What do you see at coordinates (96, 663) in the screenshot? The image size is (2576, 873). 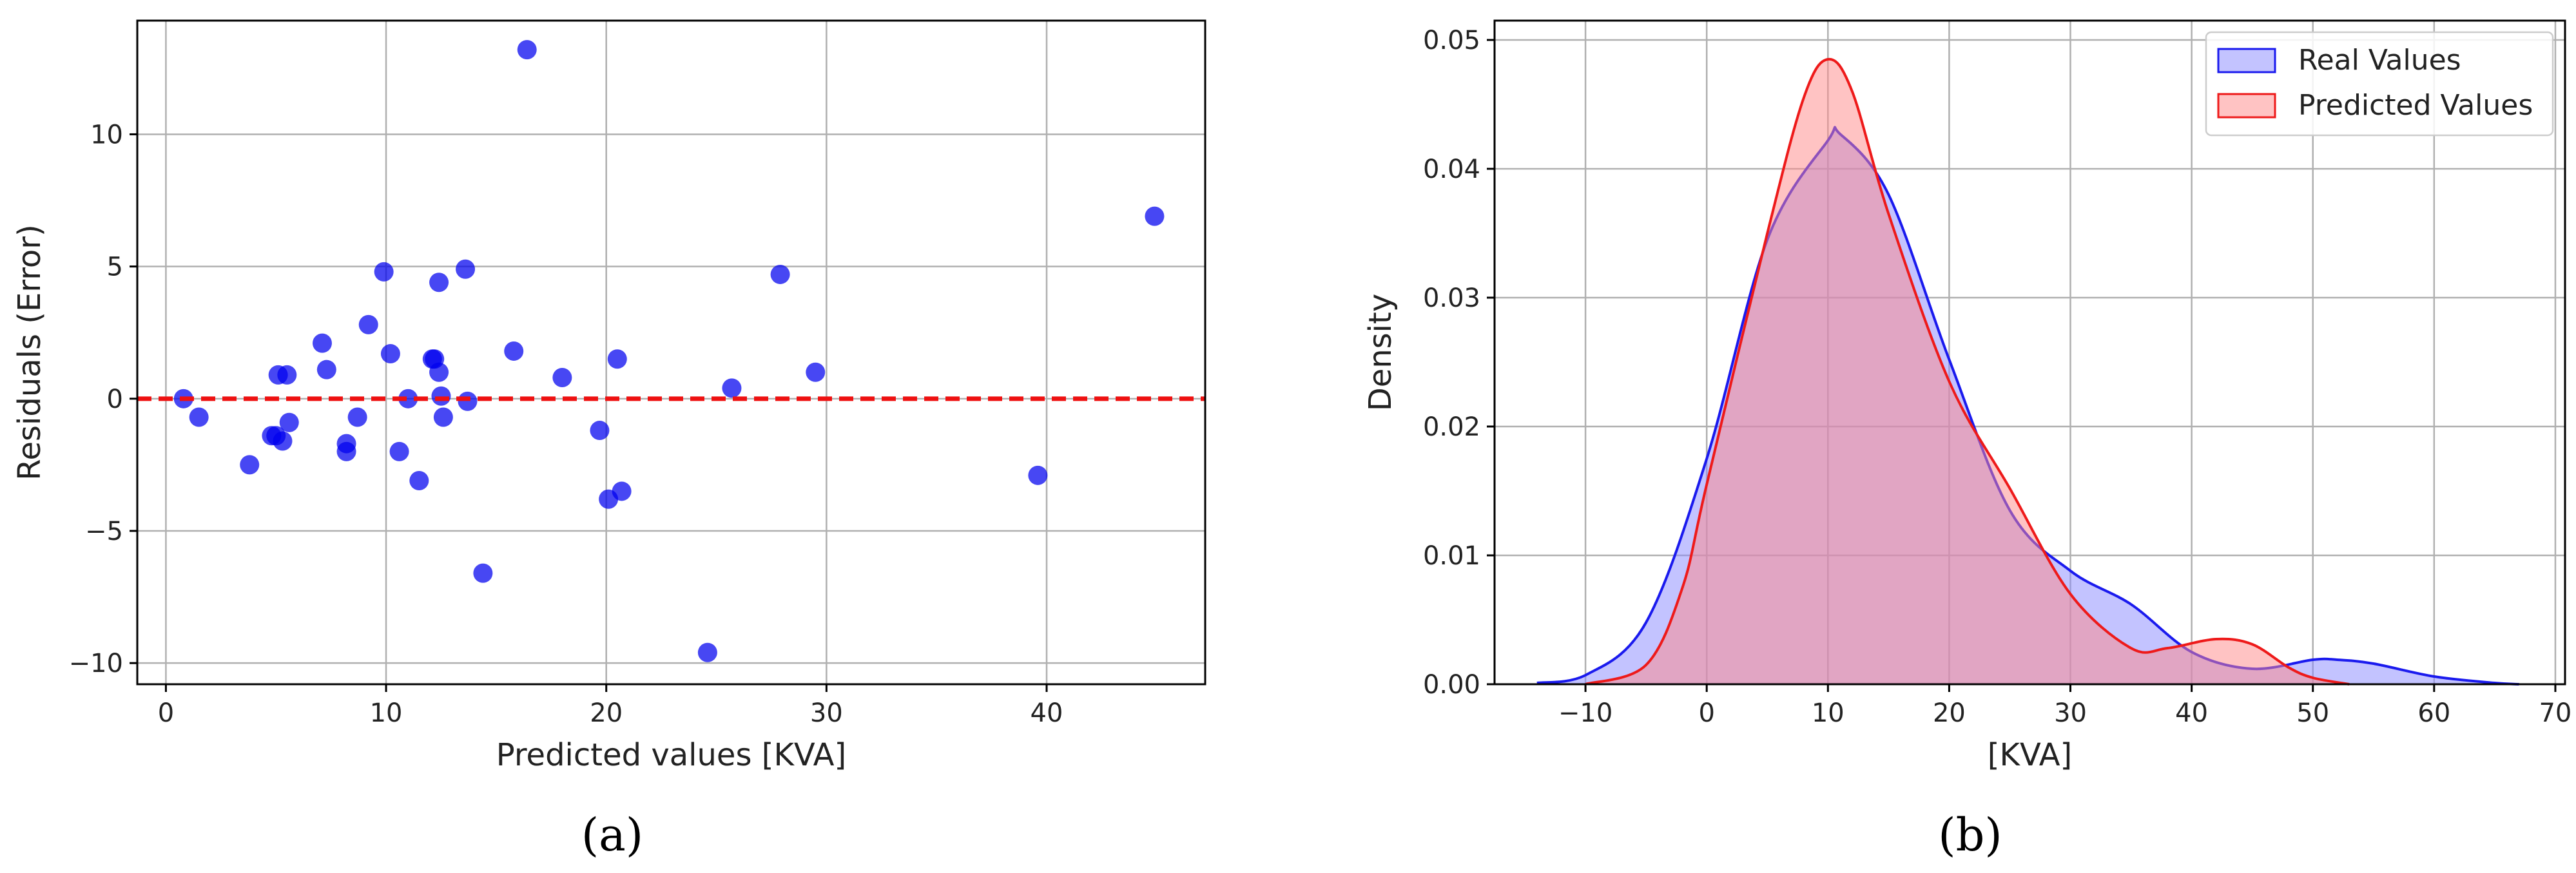 I see `y-tick-label: −10` at bounding box center [96, 663].